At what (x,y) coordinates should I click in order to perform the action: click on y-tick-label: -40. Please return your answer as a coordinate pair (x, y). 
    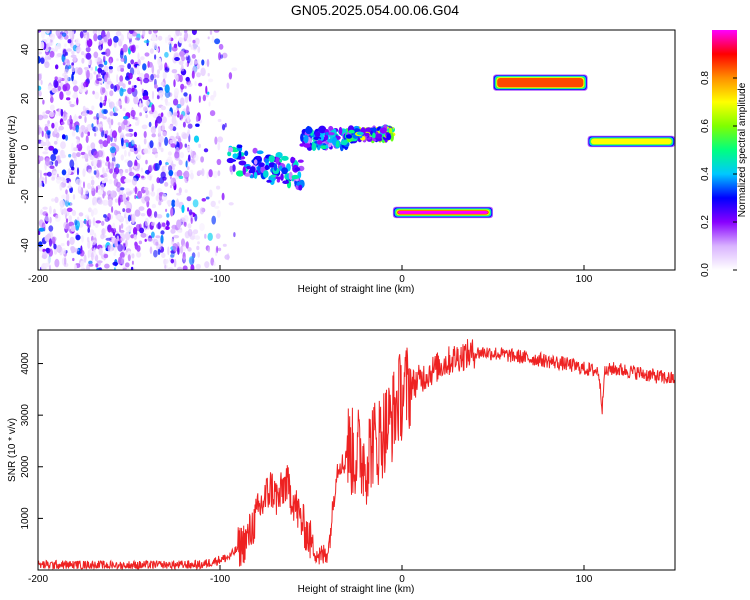
    Looking at the image, I should click on (25, 245).